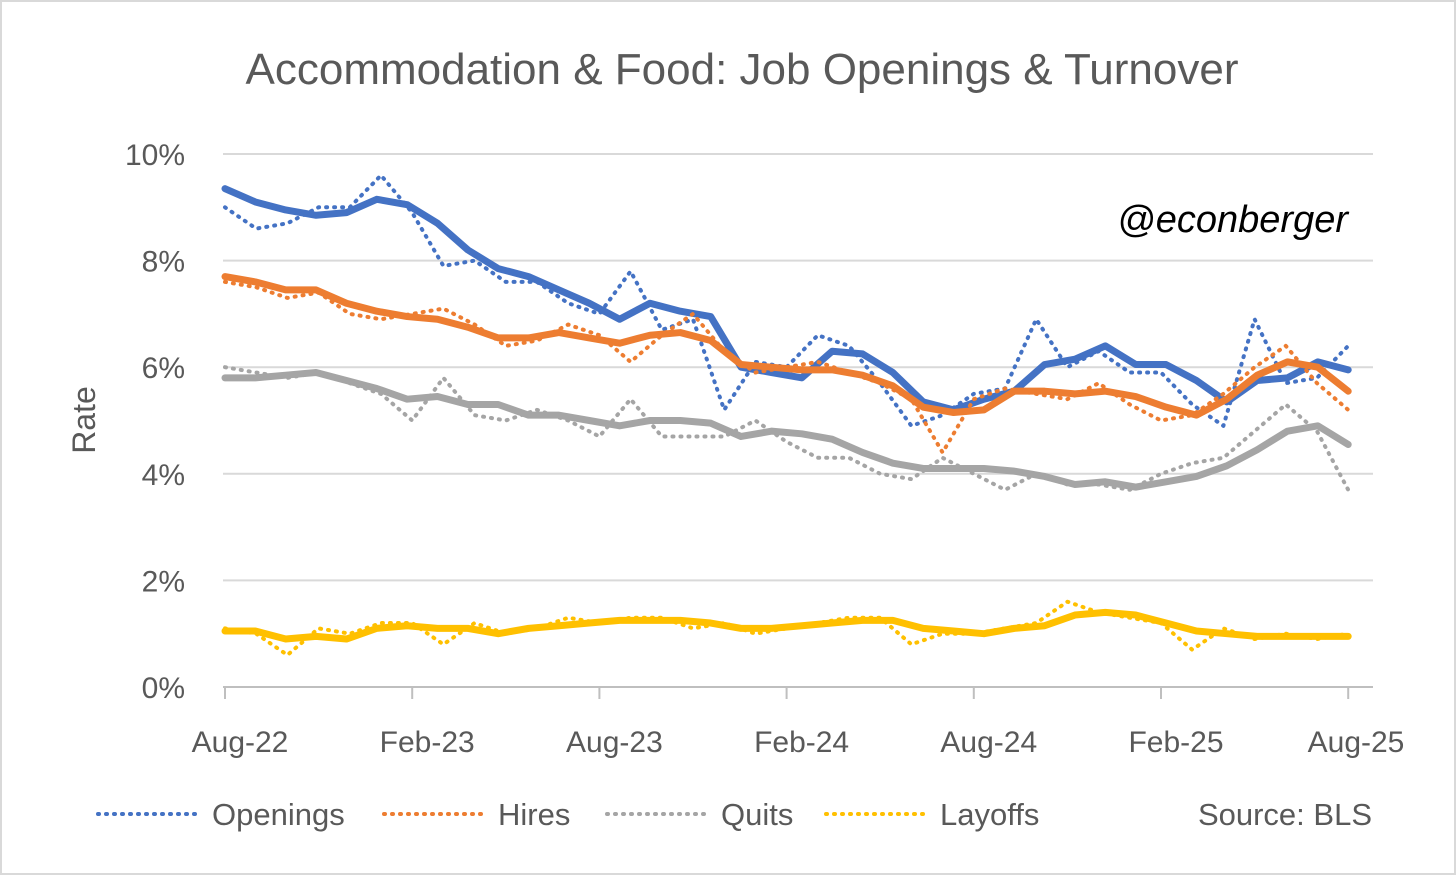 The width and height of the screenshot is (1456, 875). I want to click on y-tick-label: 4%, so click(163, 475).